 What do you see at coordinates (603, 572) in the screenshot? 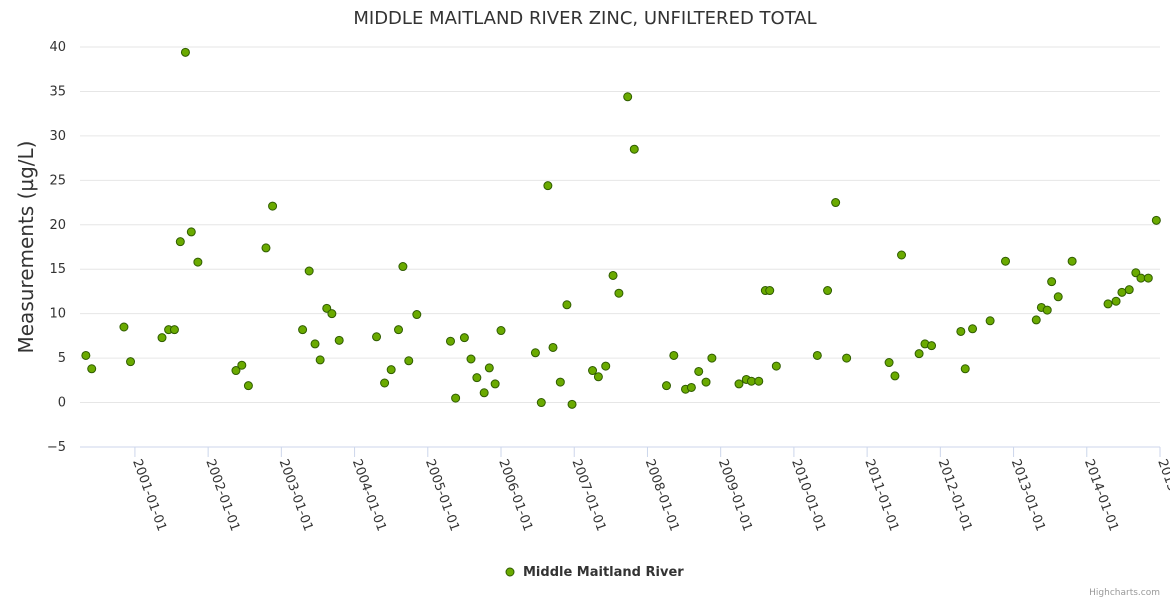
I see `legend-item-middle-maitland-river: Middle Maitland River` at bounding box center [603, 572].